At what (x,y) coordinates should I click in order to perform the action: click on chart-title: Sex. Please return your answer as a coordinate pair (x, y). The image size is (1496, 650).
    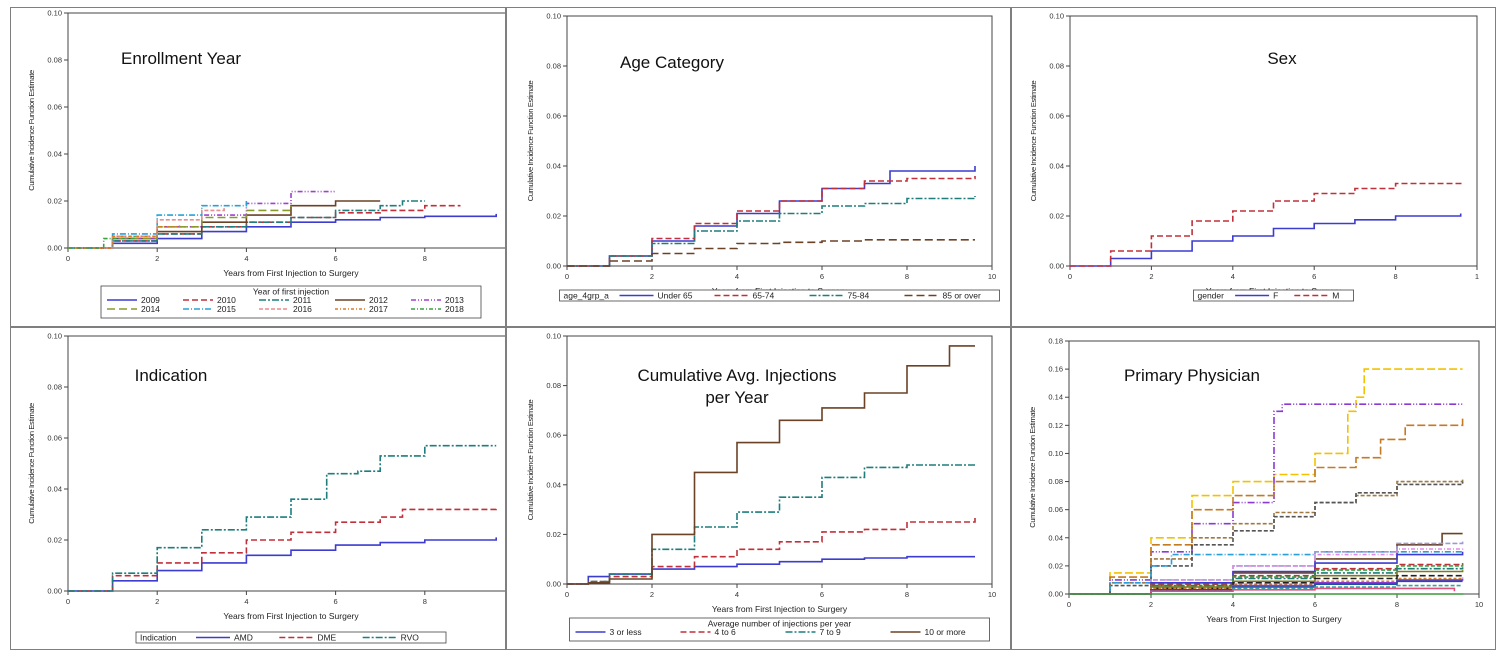
    Looking at the image, I should click on (1282, 58).